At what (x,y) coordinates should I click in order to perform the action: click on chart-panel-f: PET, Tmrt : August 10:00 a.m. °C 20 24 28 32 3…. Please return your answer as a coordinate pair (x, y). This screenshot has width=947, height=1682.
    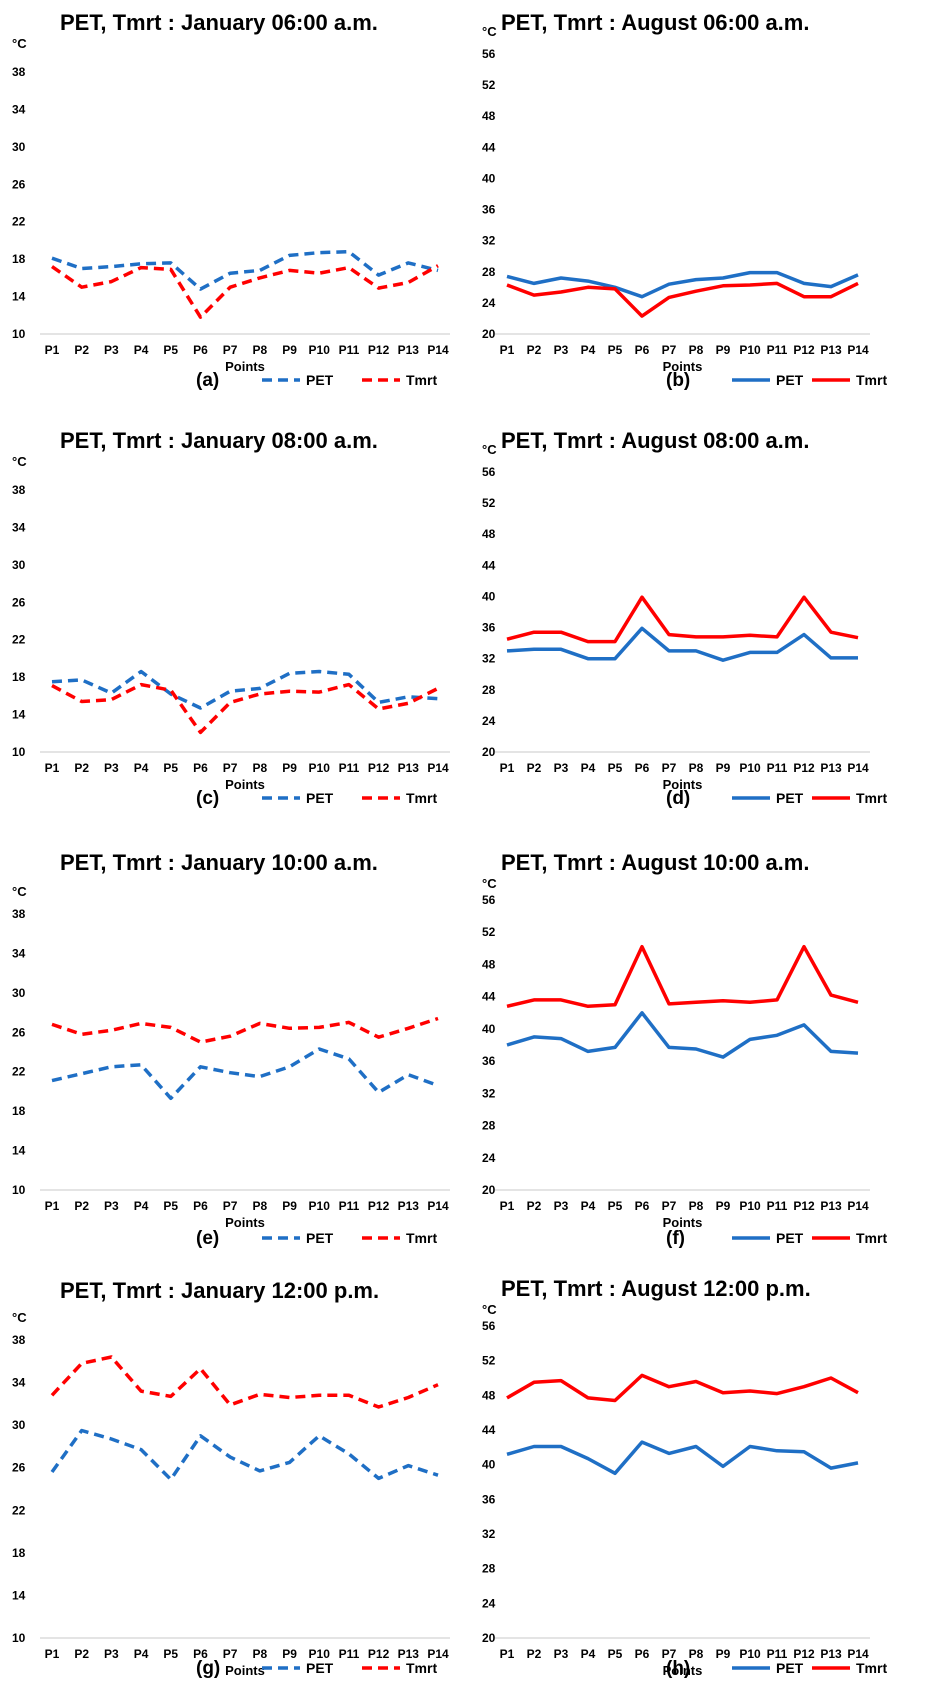
    Looking at the image, I should click on (684, 1049).